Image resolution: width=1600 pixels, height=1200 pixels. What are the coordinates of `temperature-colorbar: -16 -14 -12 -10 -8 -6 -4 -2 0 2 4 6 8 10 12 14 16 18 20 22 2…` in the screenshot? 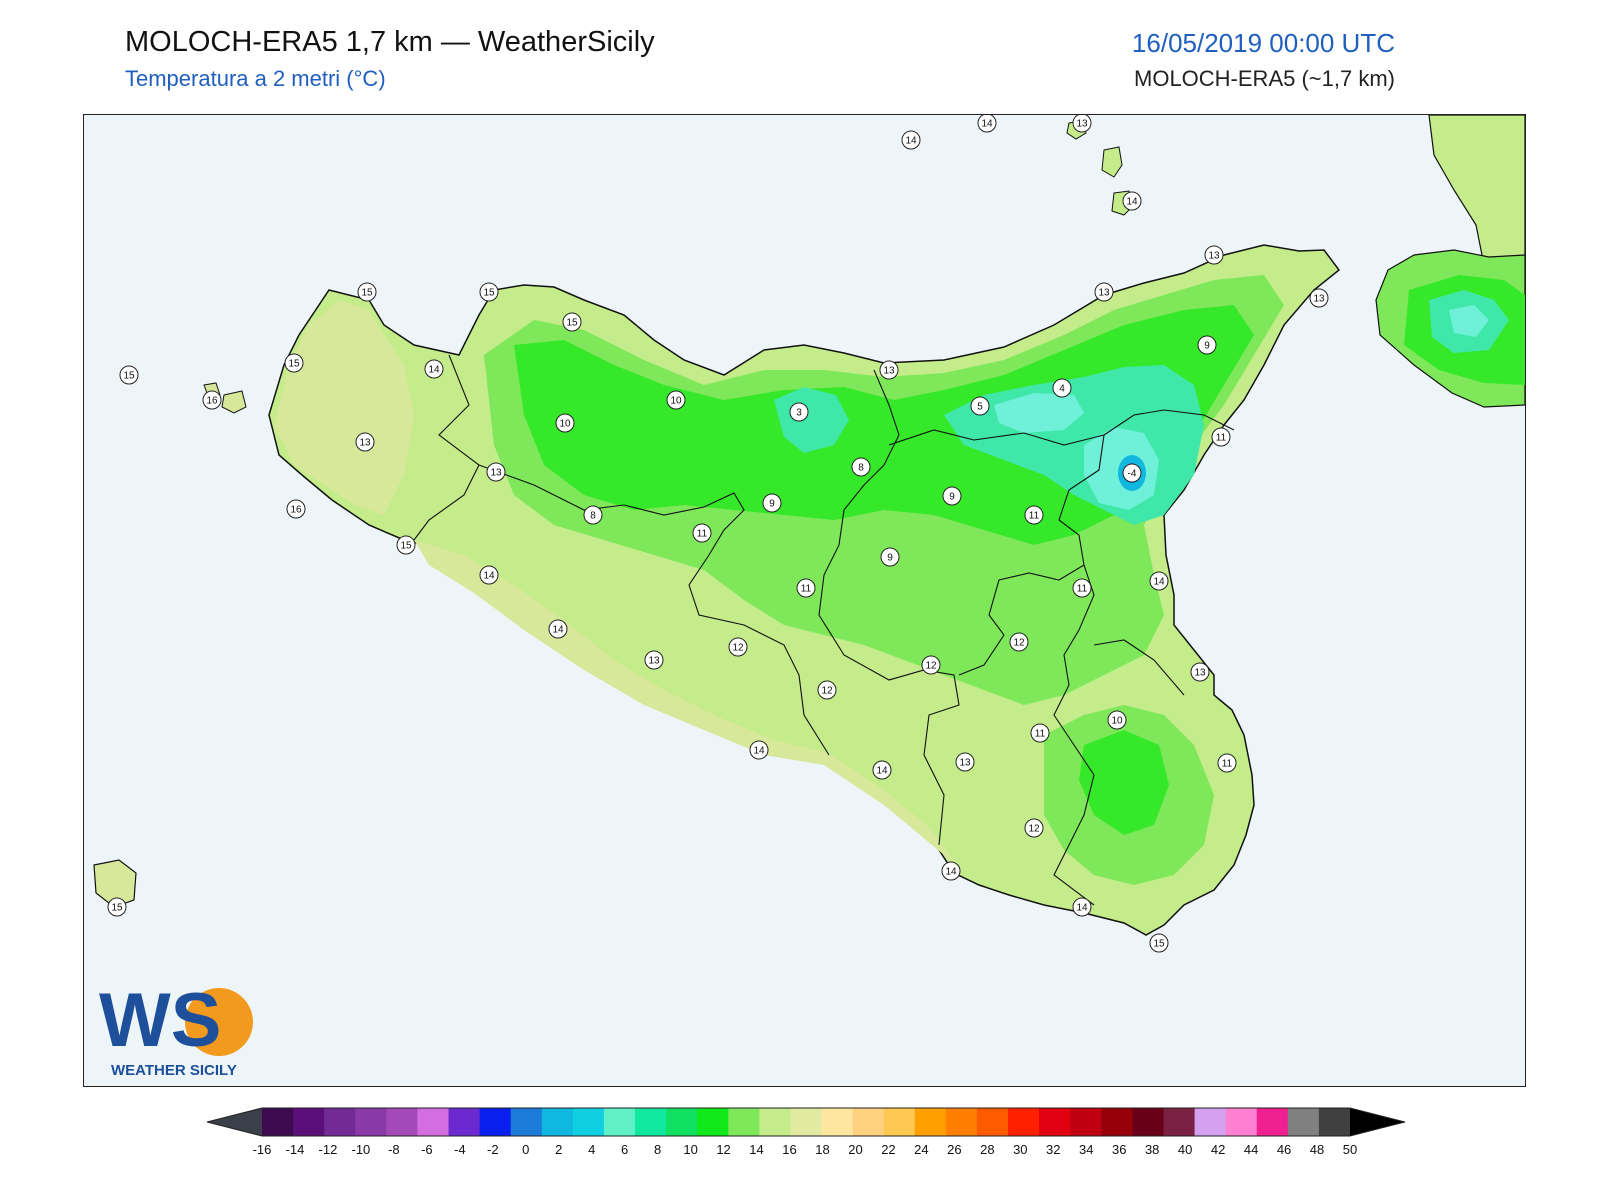 It's located at (800, 1135).